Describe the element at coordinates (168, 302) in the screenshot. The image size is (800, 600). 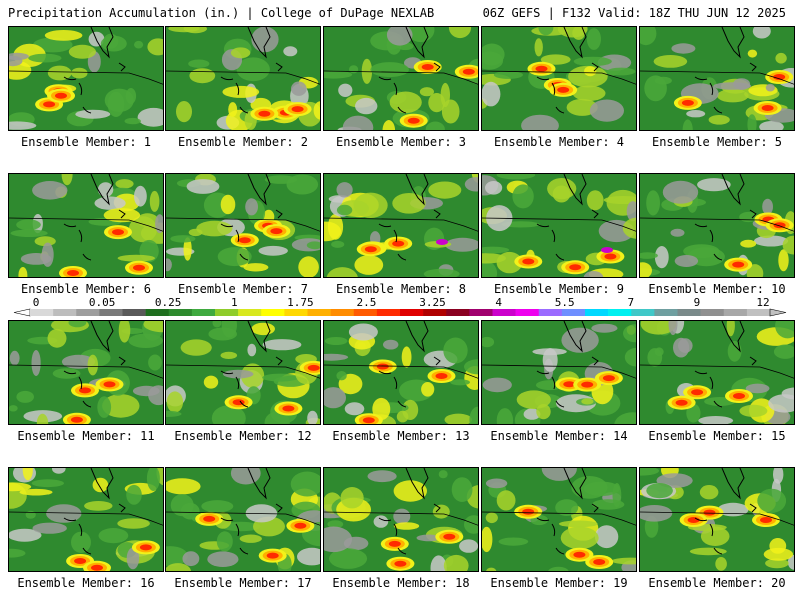
I see `color-scale-tick-label: 0.25` at that location.